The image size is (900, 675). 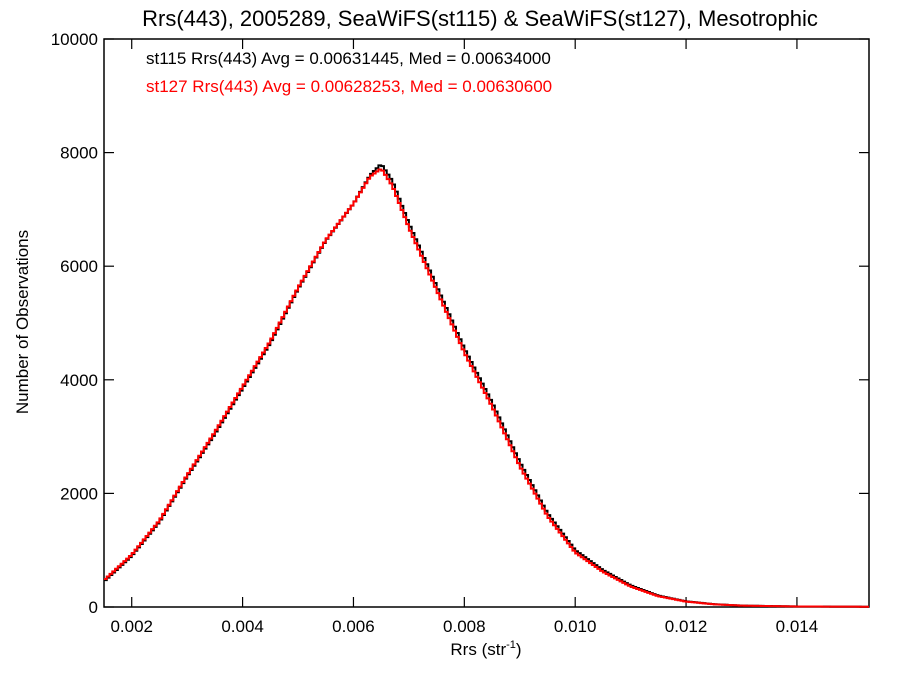 What do you see at coordinates (797, 626) in the screenshot?
I see `x-tick-label: 0.014` at bounding box center [797, 626].